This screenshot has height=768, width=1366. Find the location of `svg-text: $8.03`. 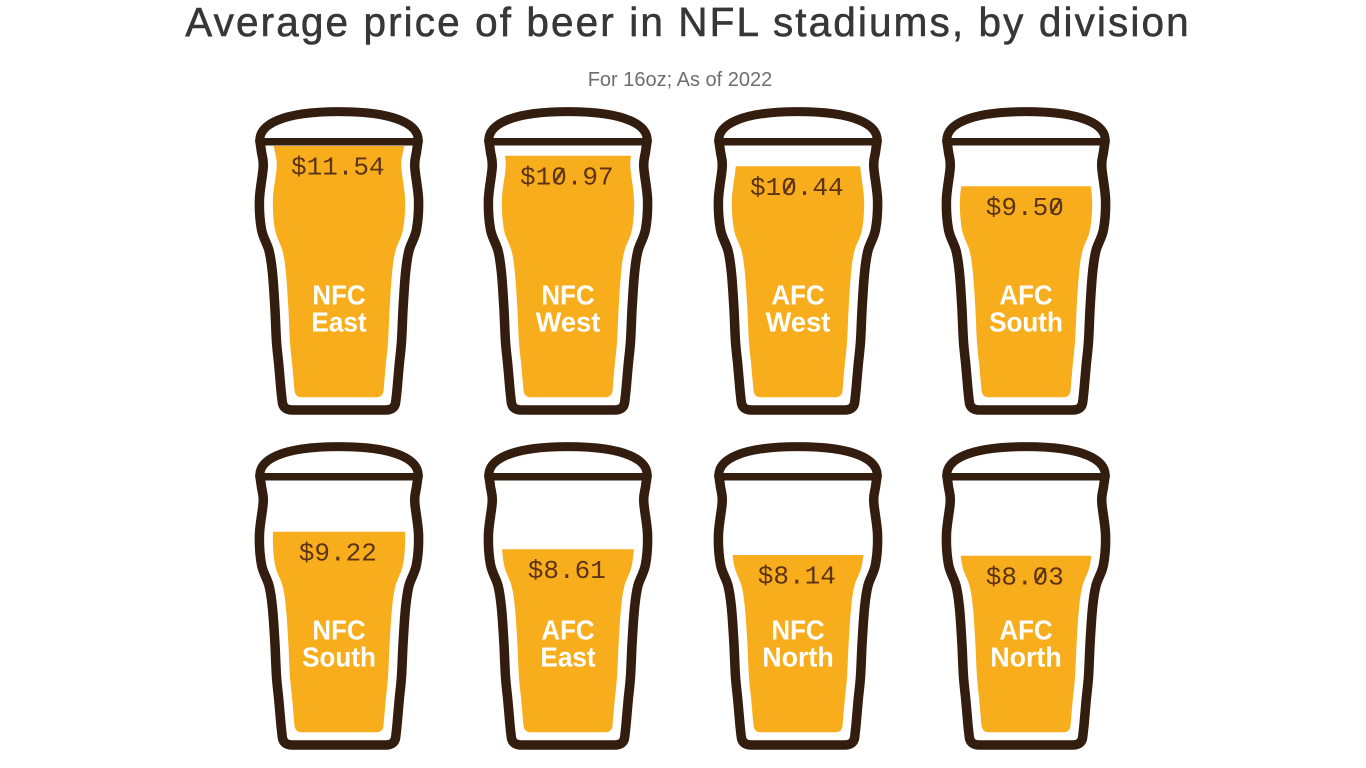

svg-text: $8.03 is located at coordinates (1025, 577).